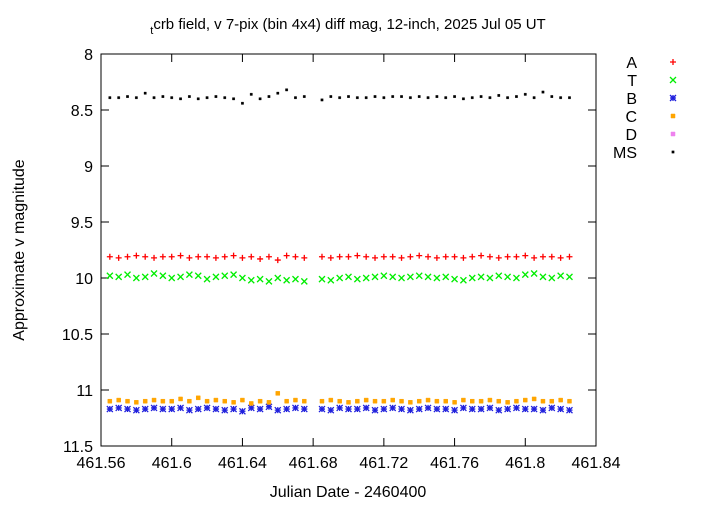  I want to click on title-subscript: t, so click(151, 31).